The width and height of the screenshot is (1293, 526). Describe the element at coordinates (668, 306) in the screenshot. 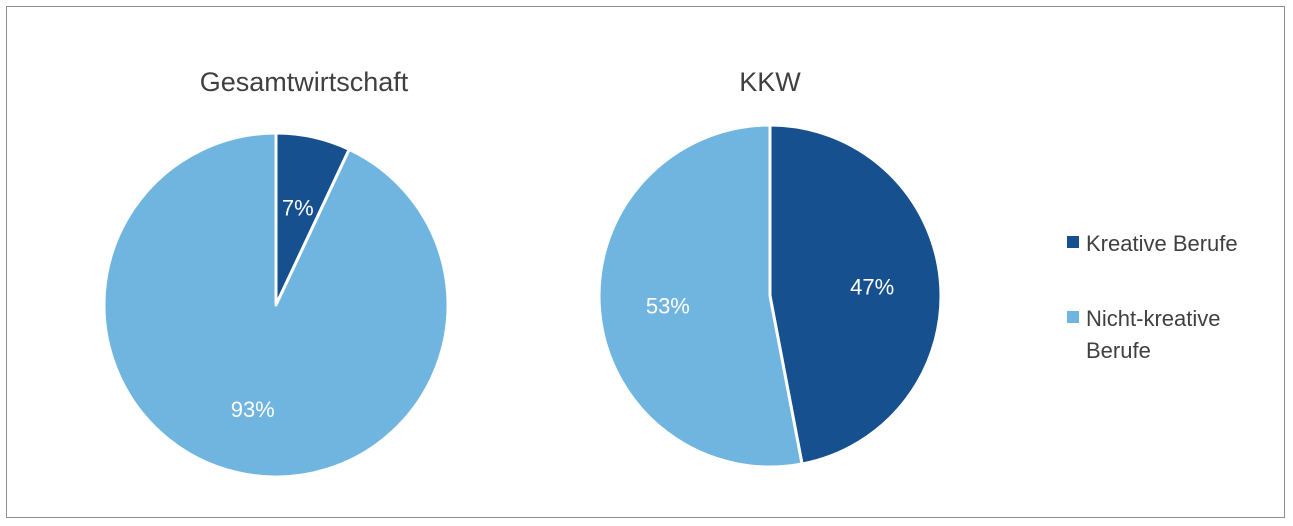

I see `data-label-kkw-nicht-kreative-berufe: 53%` at that location.